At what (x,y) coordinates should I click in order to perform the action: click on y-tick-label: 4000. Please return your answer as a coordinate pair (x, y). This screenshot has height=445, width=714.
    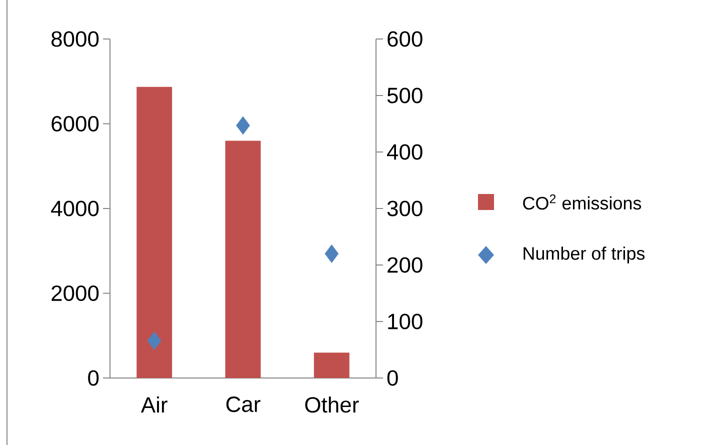
    Looking at the image, I should click on (75, 208).